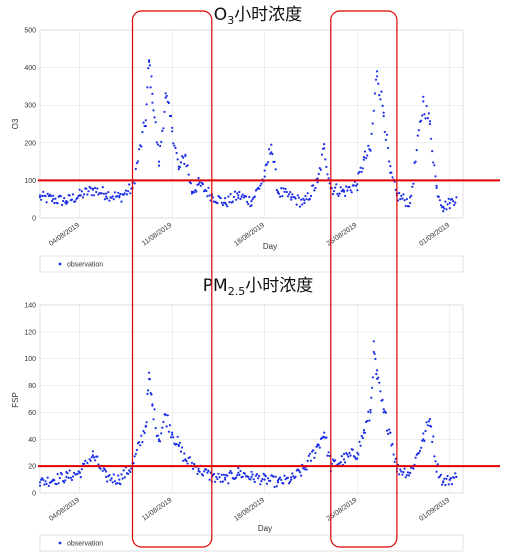 The image size is (511, 555). I want to click on pm25-chart-title: PM2.5小时浓度, so click(258, 287).